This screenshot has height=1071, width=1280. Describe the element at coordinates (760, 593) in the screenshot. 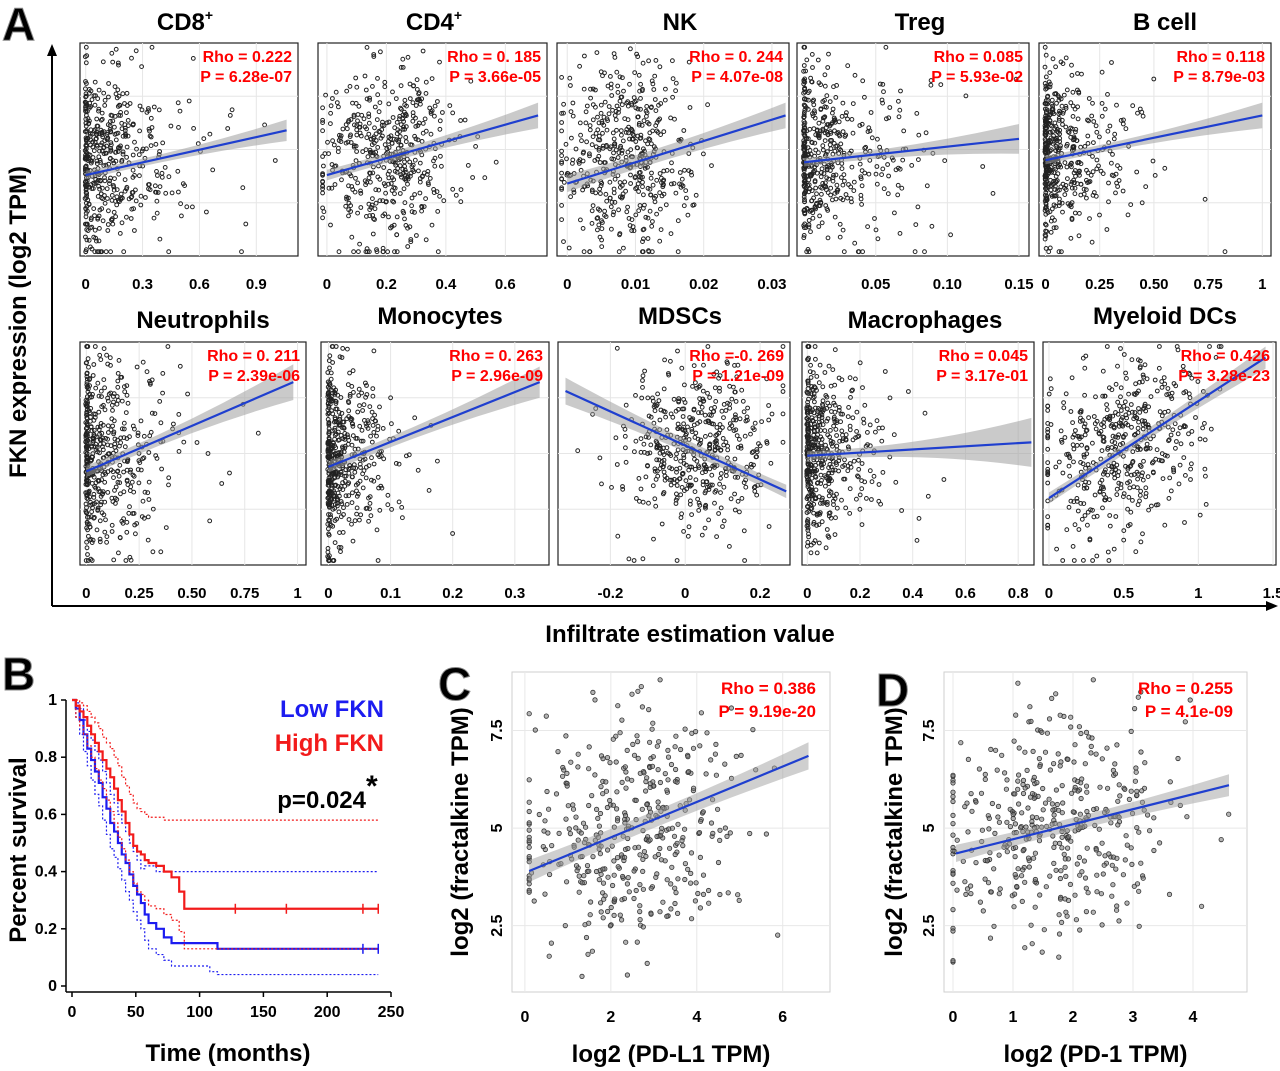

I see `x-tick-label: 0.2` at that location.